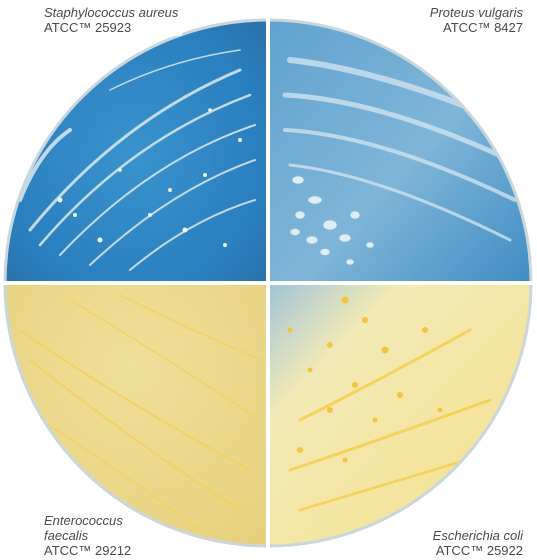 The image size is (537, 560). Describe the element at coordinates (483, 27) in the screenshot. I see `strain-id: ATCC™ 8427` at that location.